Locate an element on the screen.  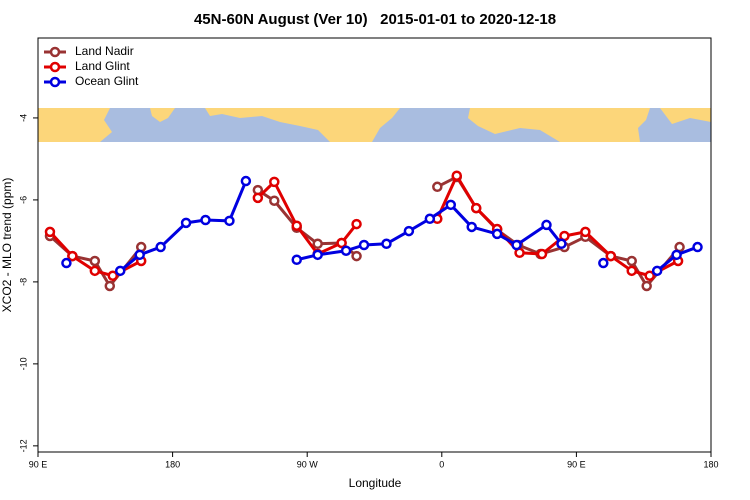
map-strip is located at coordinates (374, 125).